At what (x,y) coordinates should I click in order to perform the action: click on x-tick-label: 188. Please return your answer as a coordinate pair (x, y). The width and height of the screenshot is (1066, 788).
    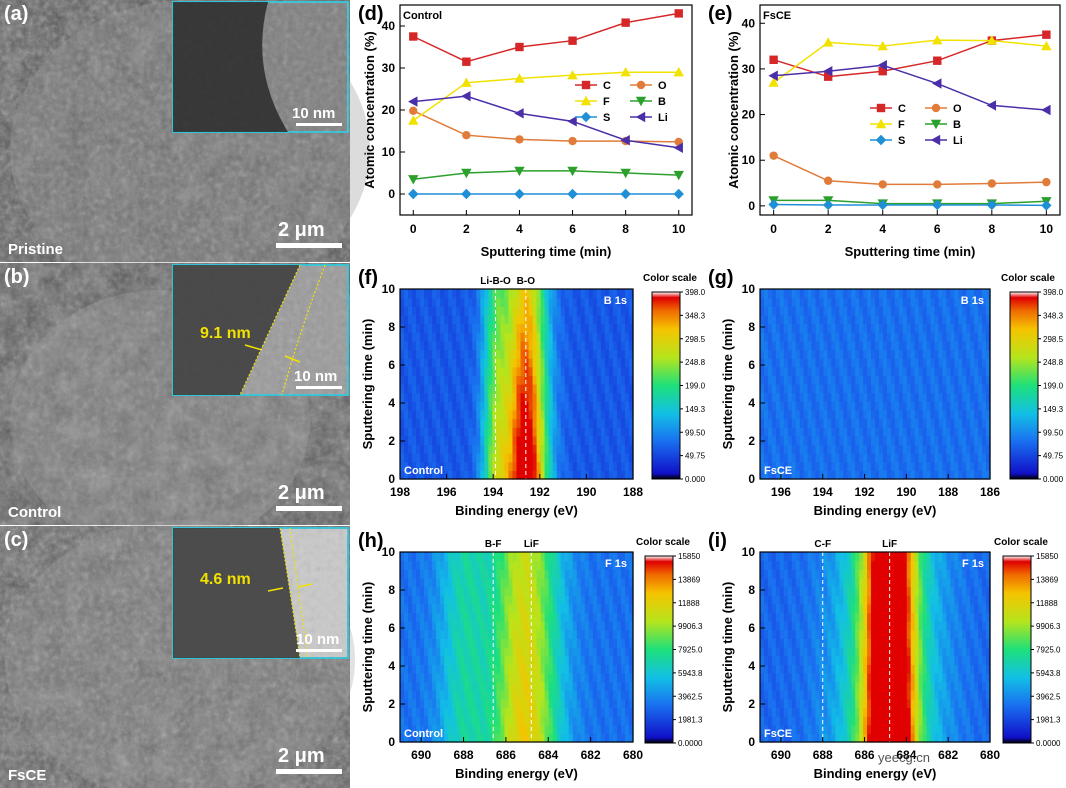
    Looking at the image, I should click on (633, 492).